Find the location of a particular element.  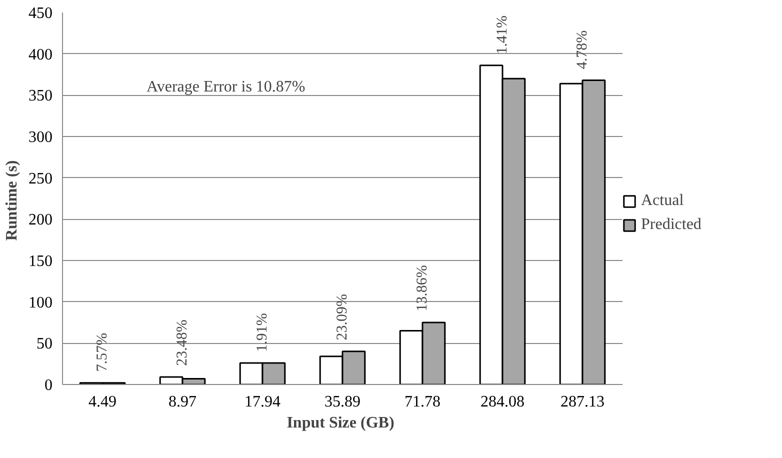

annotation: 1.91% is located at coordinates (262, 332).